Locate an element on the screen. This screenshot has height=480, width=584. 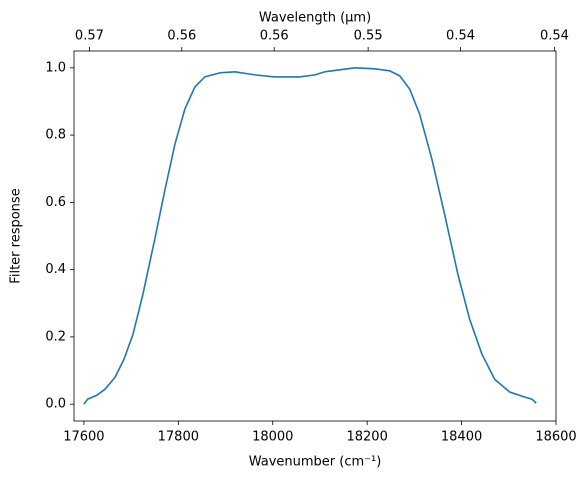
y-tick-label: 1.0 is located at coordinates (55, 67).